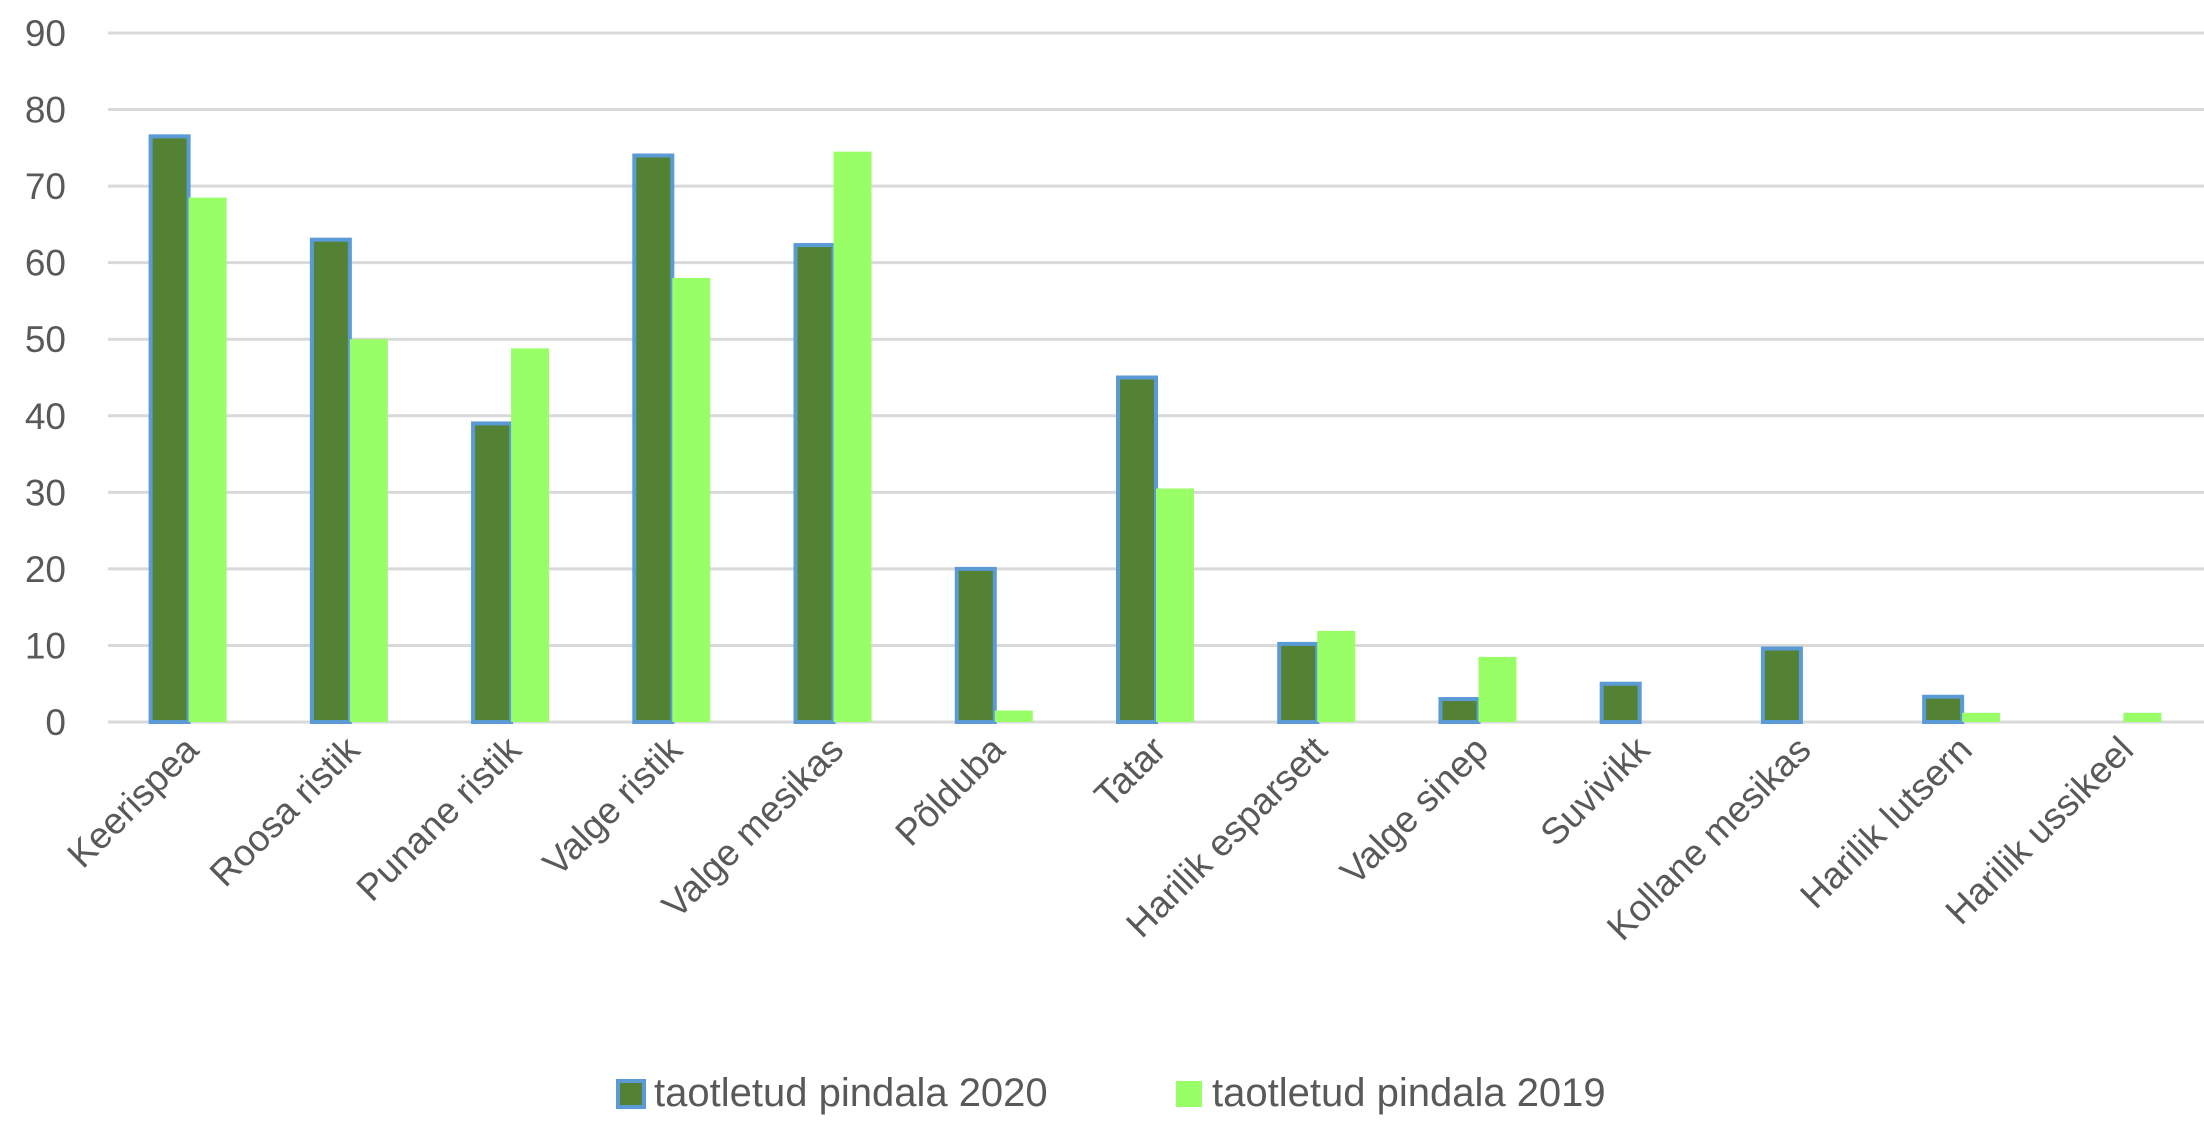 The height and width of the screenshot is (1123, 2204). What do you see at coordinates (1414, 811) in the screenshot?
I see `x-tick-label: Valge sinep` at bounding box center [1414, 811].